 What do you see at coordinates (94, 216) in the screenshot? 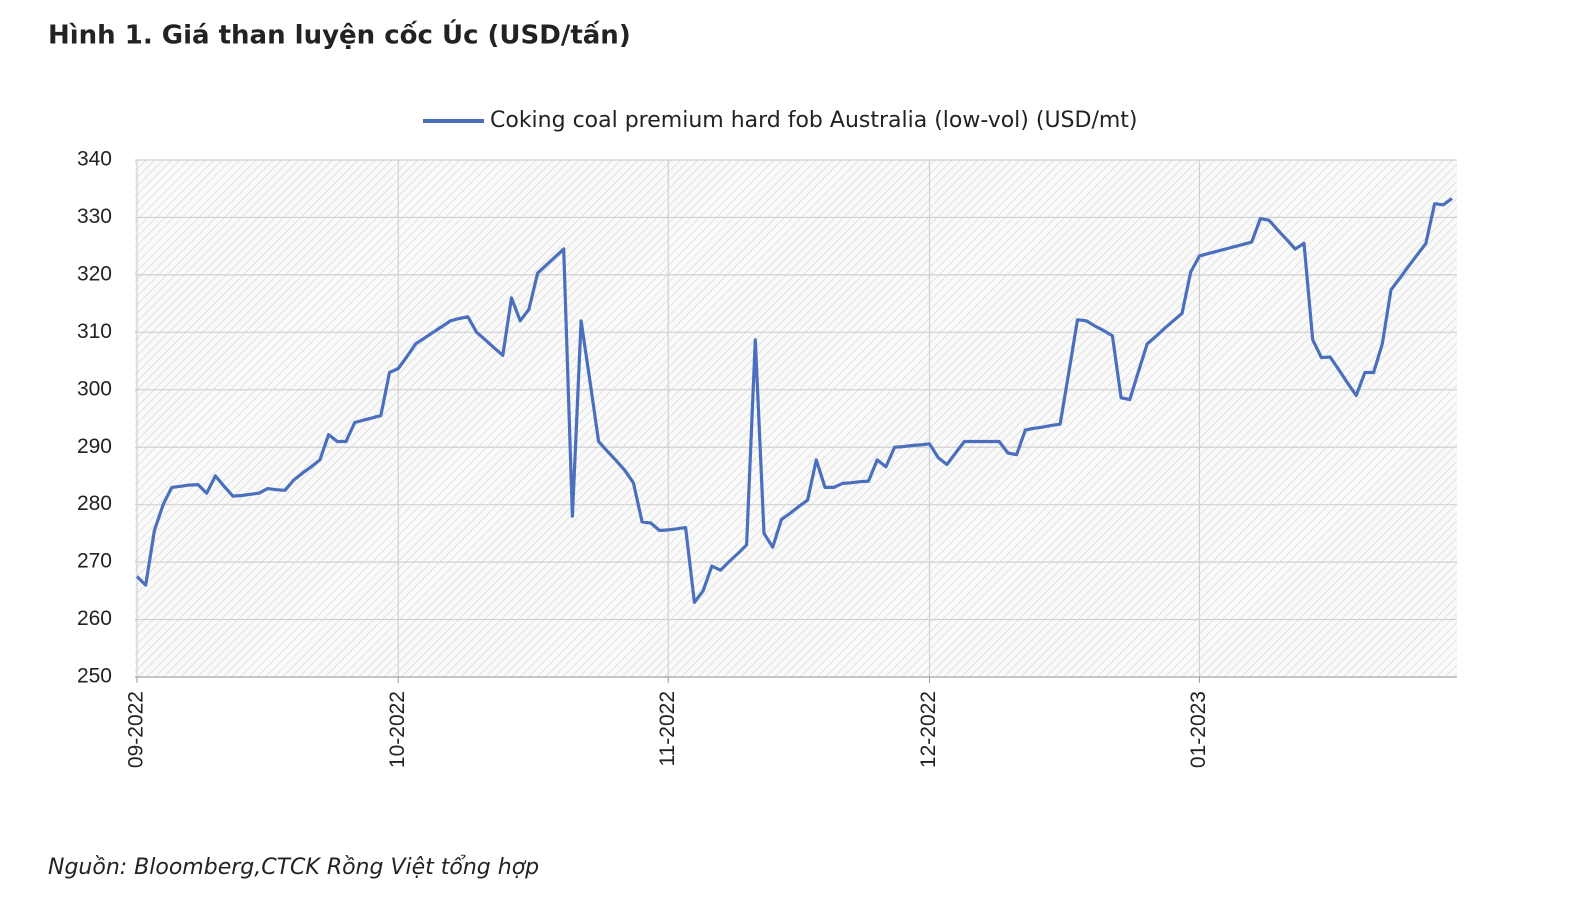
I see `y-tick-label: 330` at bounding box center [94, 216].